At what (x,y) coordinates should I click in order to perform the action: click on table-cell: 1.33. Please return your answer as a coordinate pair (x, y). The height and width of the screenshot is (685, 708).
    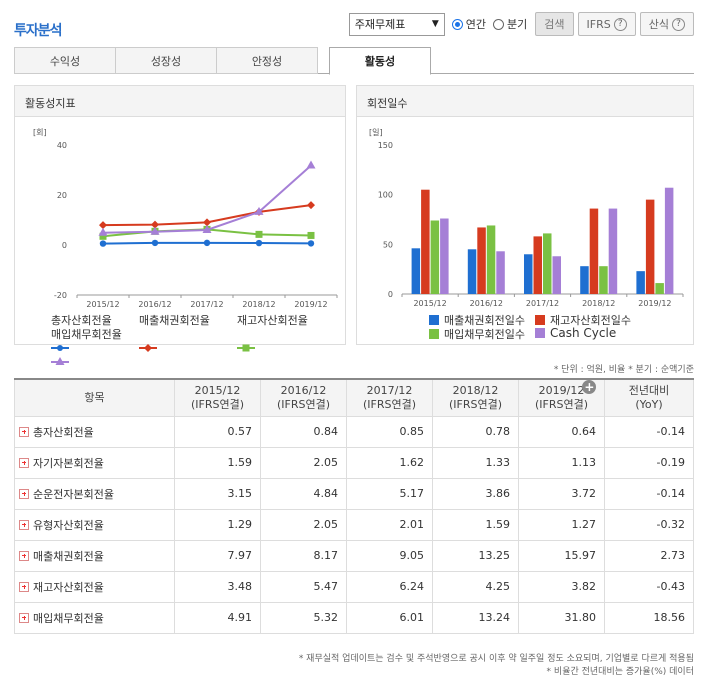
    Looking at the image, I should click on (475, 462).